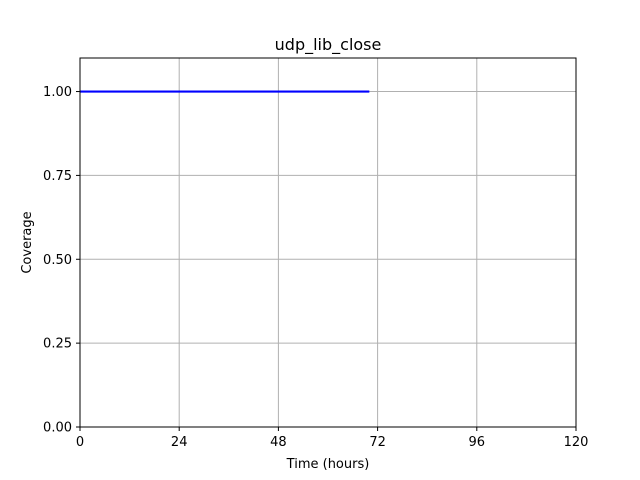 The image size is (640, 480). I want to click on y-axis-label: Coverage, so click(27, 242).